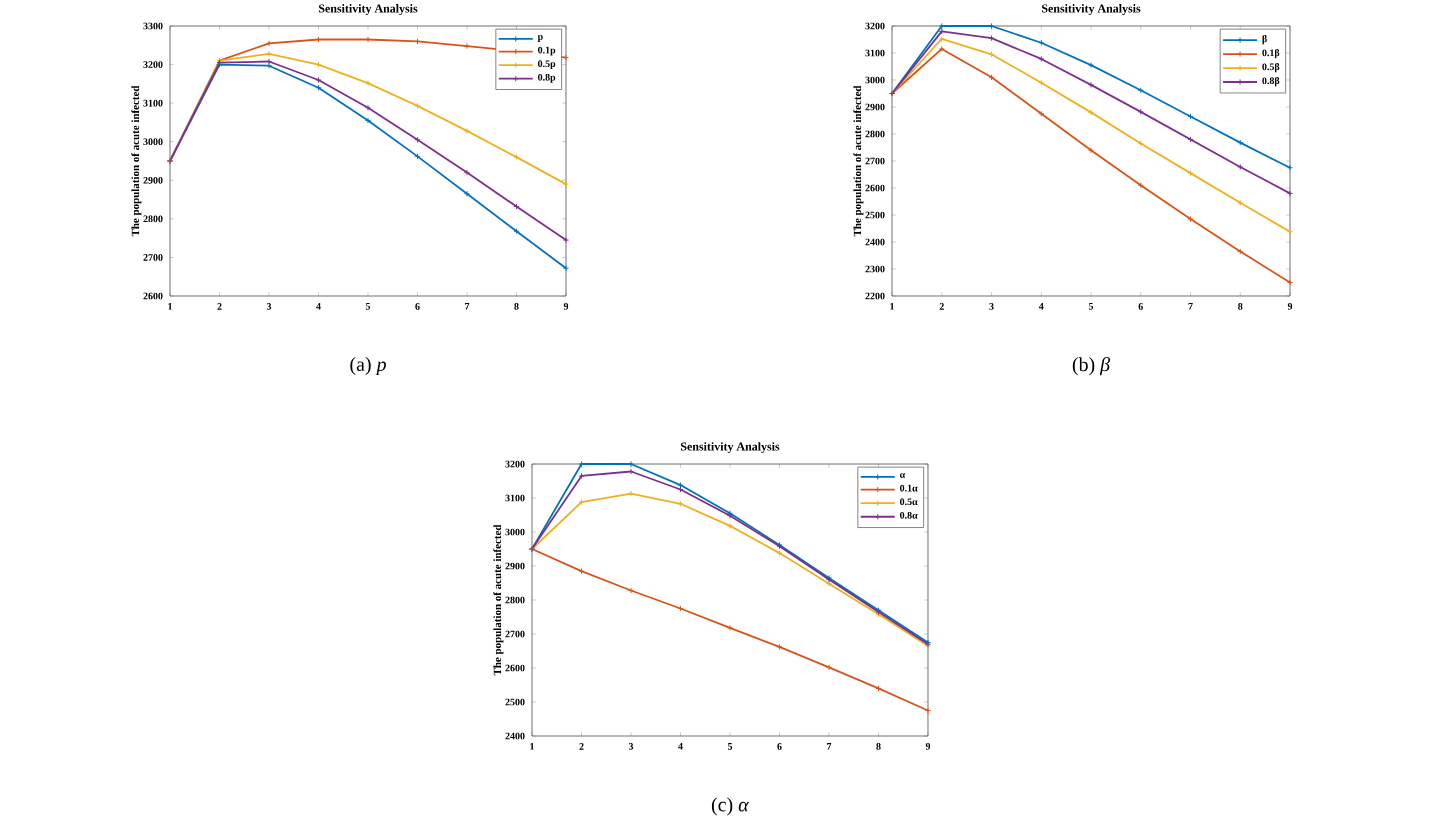 This screenshot has height=838, width=1434. What do you see at coordinates (730, 806) in the screenshot?
I see `text: (c) α` at bounding box center [730, 806].